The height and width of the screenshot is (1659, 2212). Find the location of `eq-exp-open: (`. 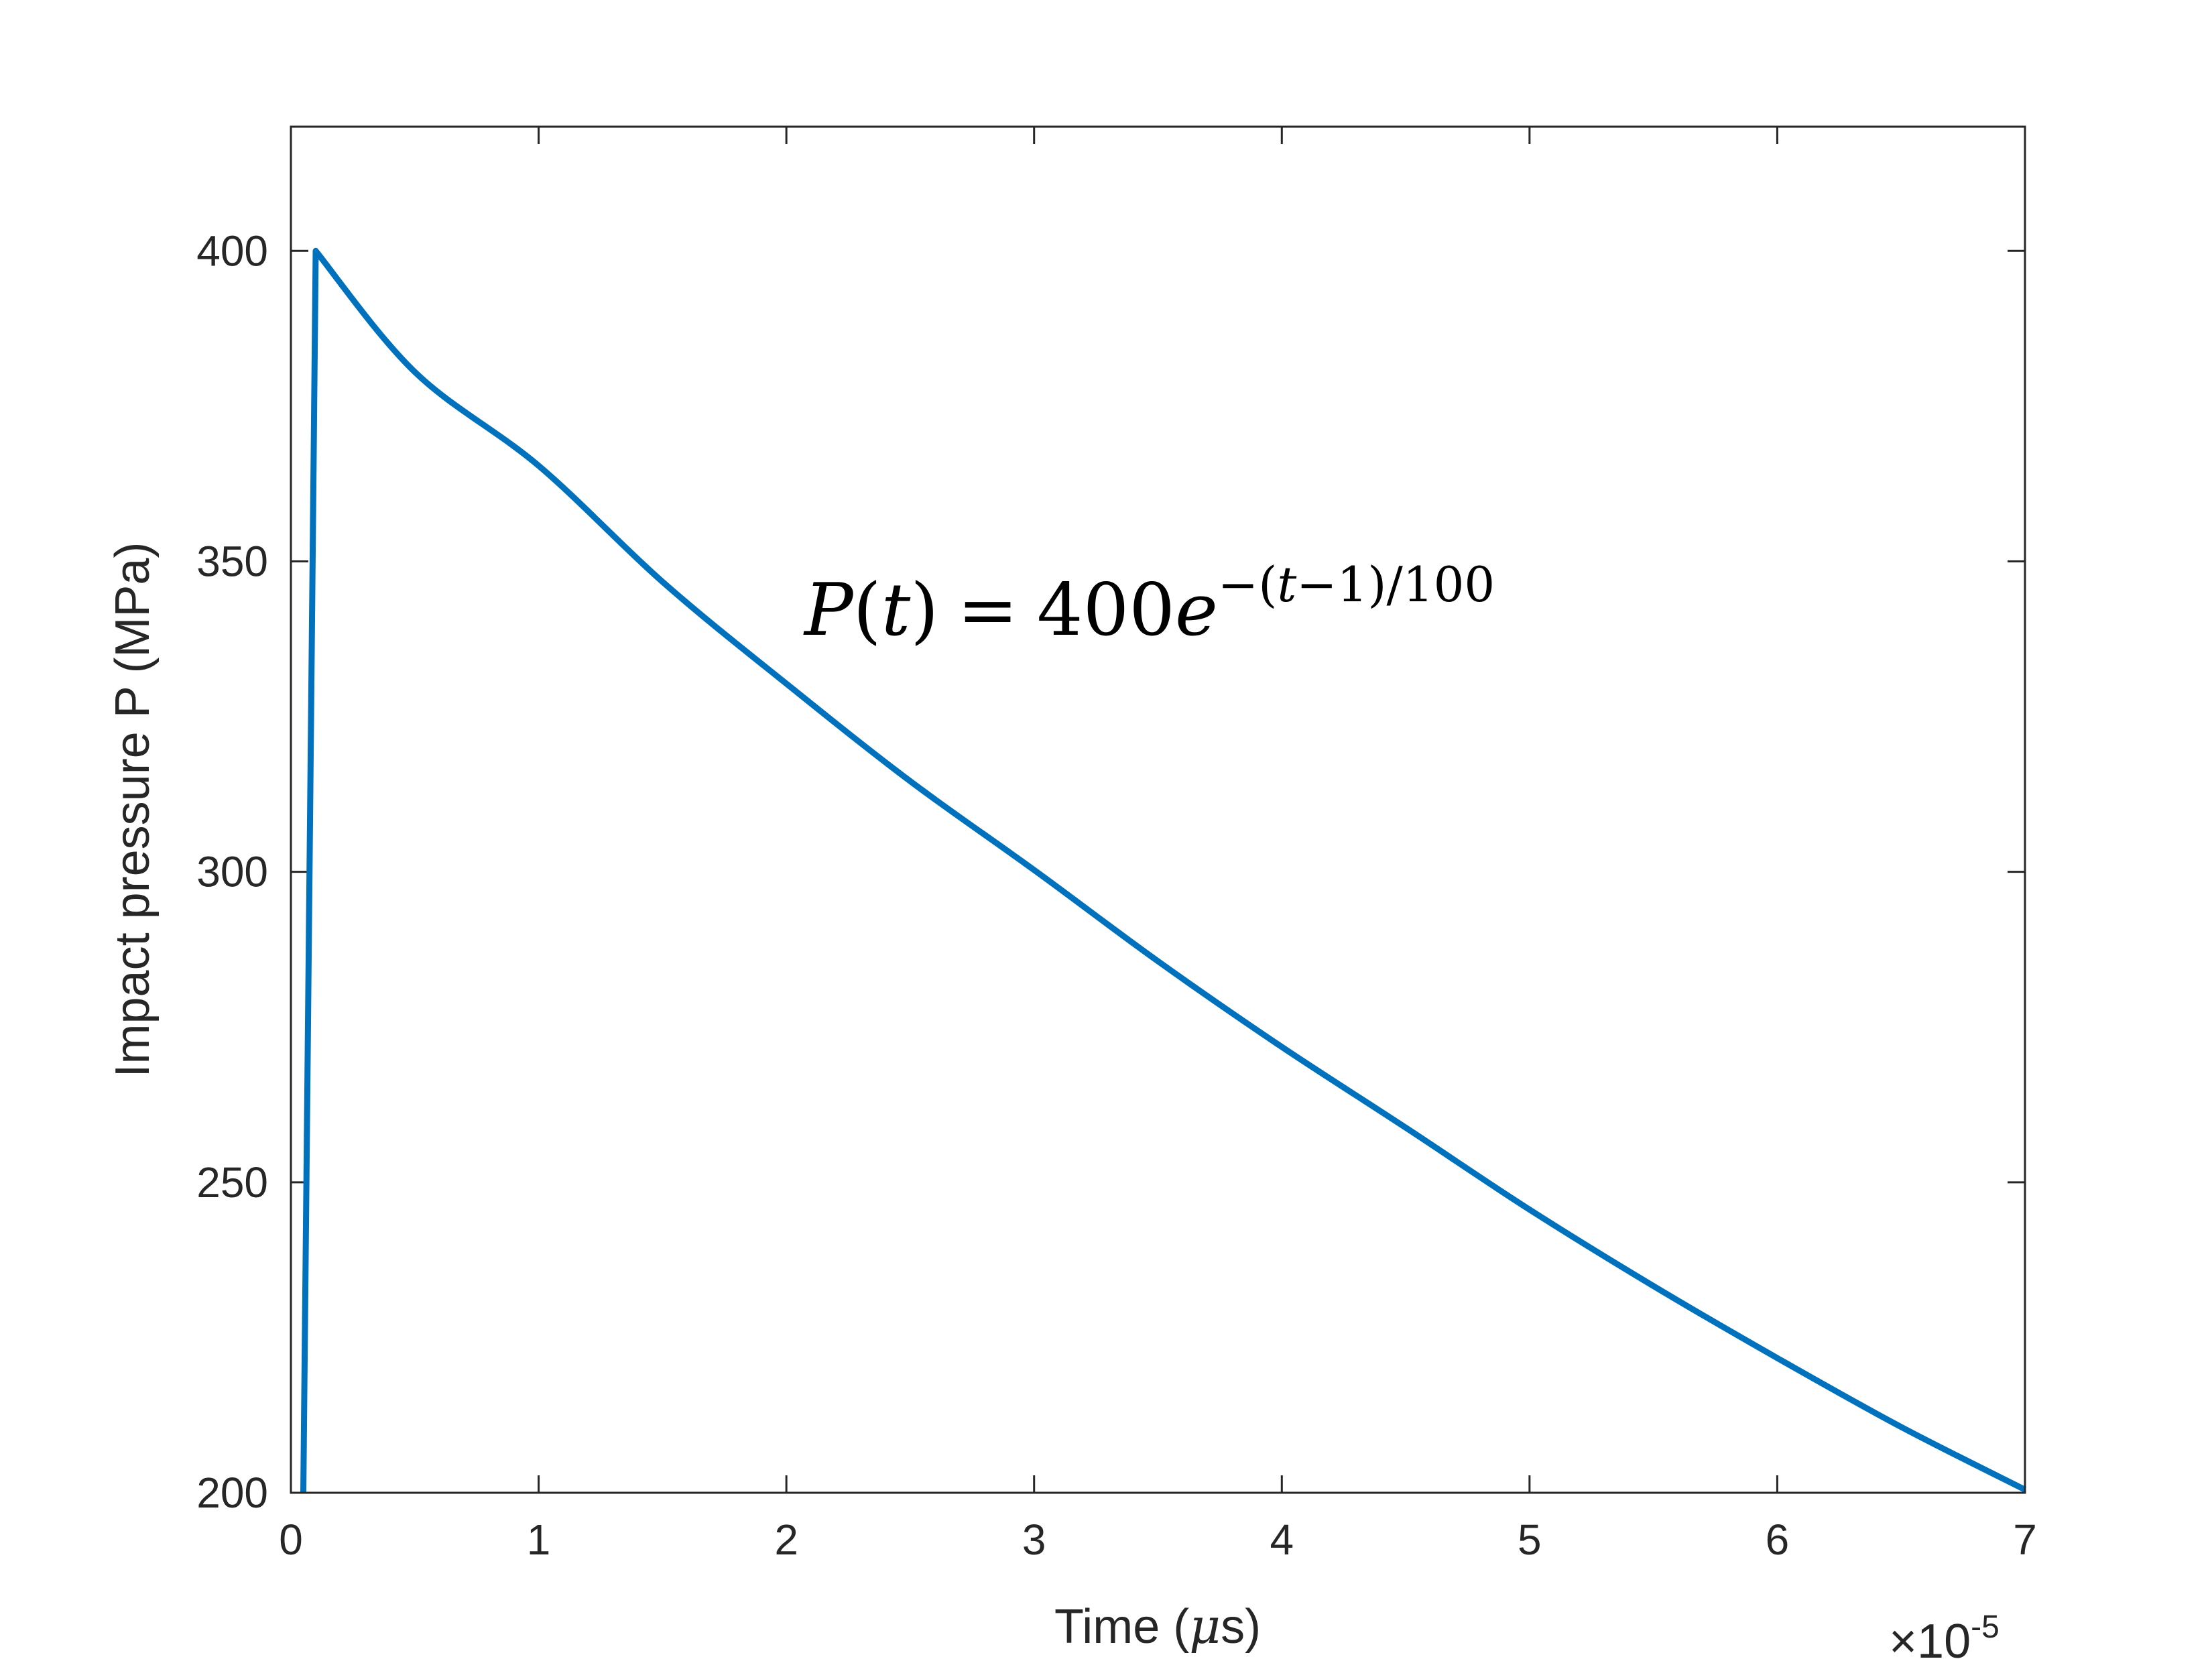

eq-exp-open: ( is located at coordinates (1267, 584).